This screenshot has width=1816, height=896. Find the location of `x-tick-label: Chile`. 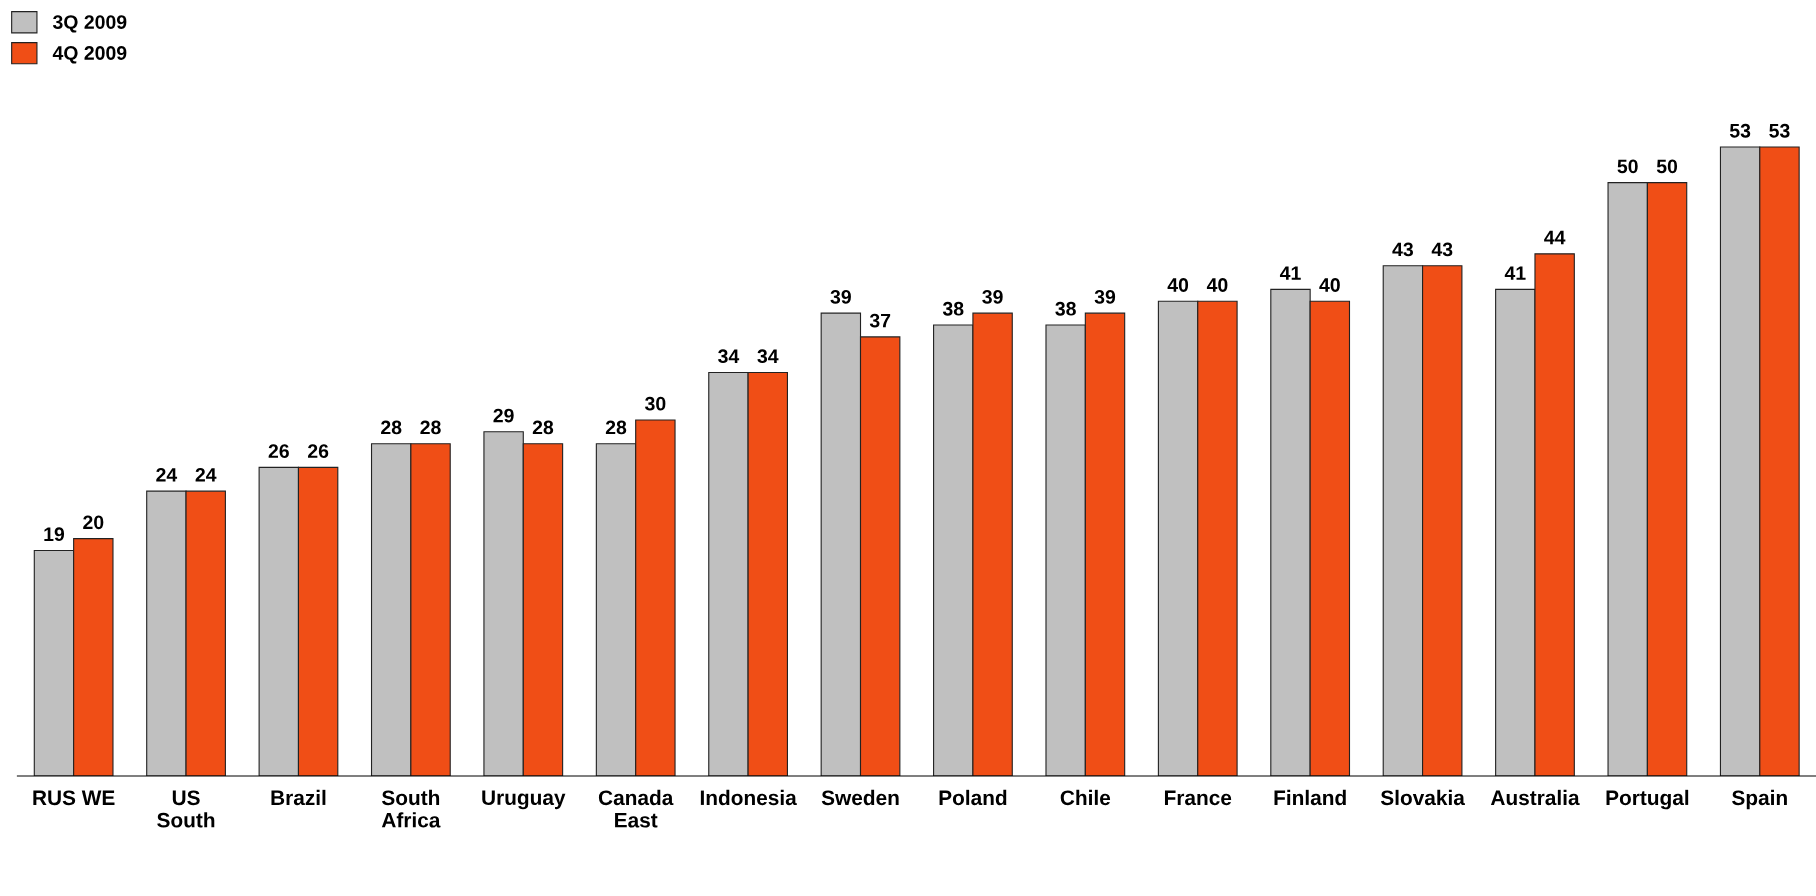

x-tick-label: Chile is located at coordinates (1085, 797).